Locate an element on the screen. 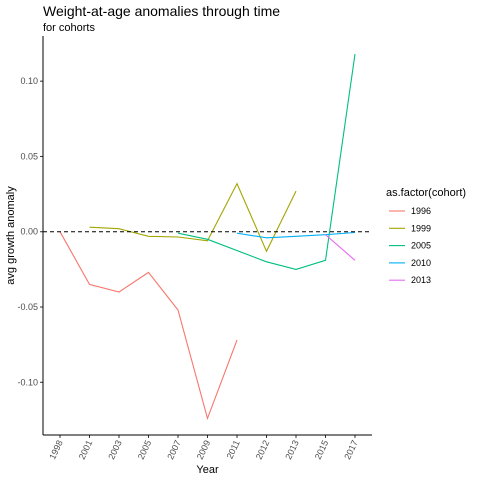 This screenshot has width=480, height=480. x-tick-label: 2015 is located at coordinates (322, 450).